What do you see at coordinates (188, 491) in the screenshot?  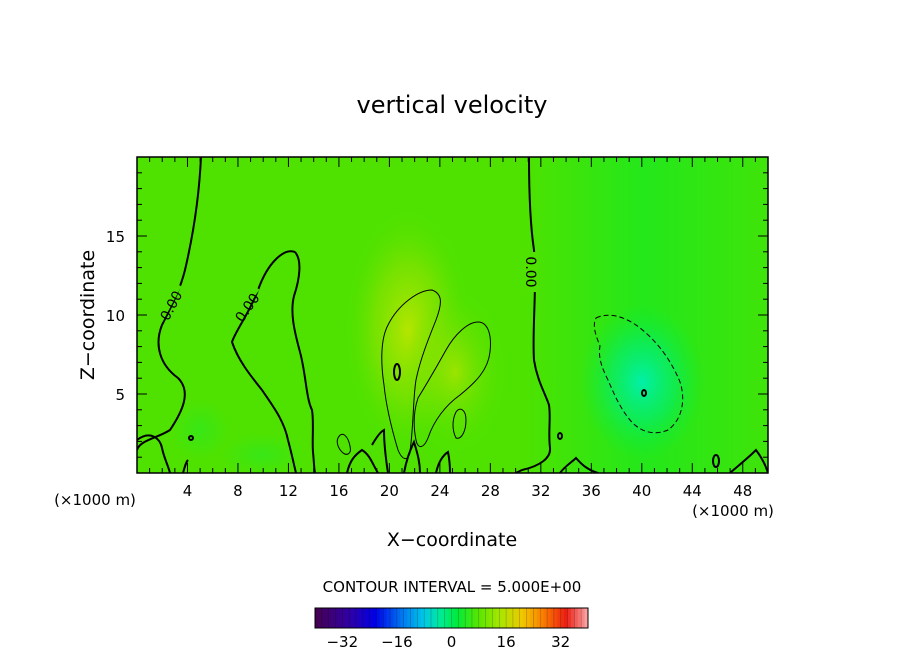 I see `x-tick-label: 4` at bounding box center [188, 491].